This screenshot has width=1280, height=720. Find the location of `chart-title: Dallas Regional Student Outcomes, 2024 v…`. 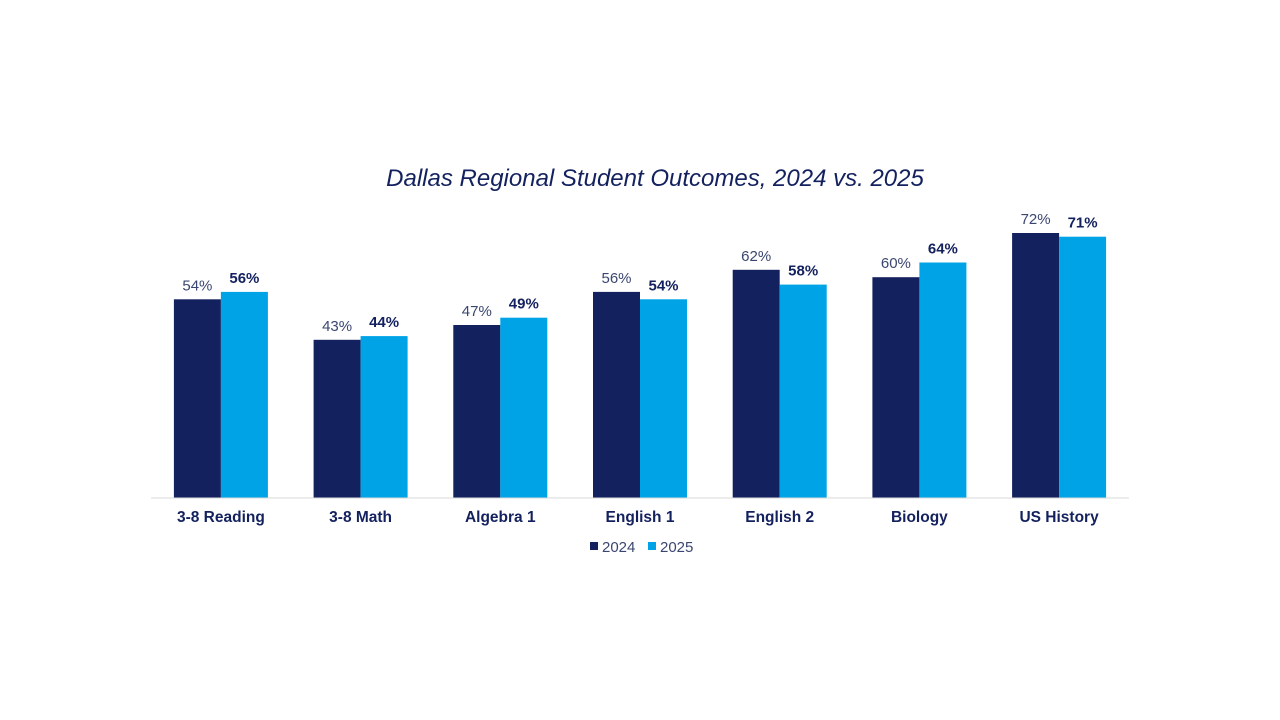

chart-title: Dallas Regional Student Outcomes, 2024 v… is located at coordinates (655, 178).